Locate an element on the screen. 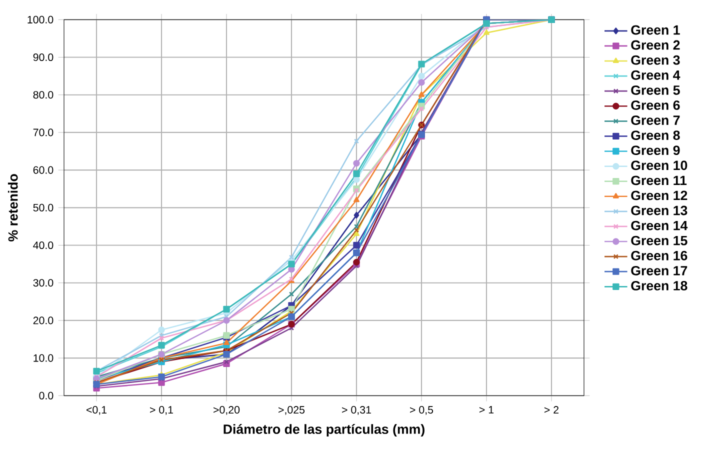  legend-label: Green 6 is located at coordinates (655, 105).